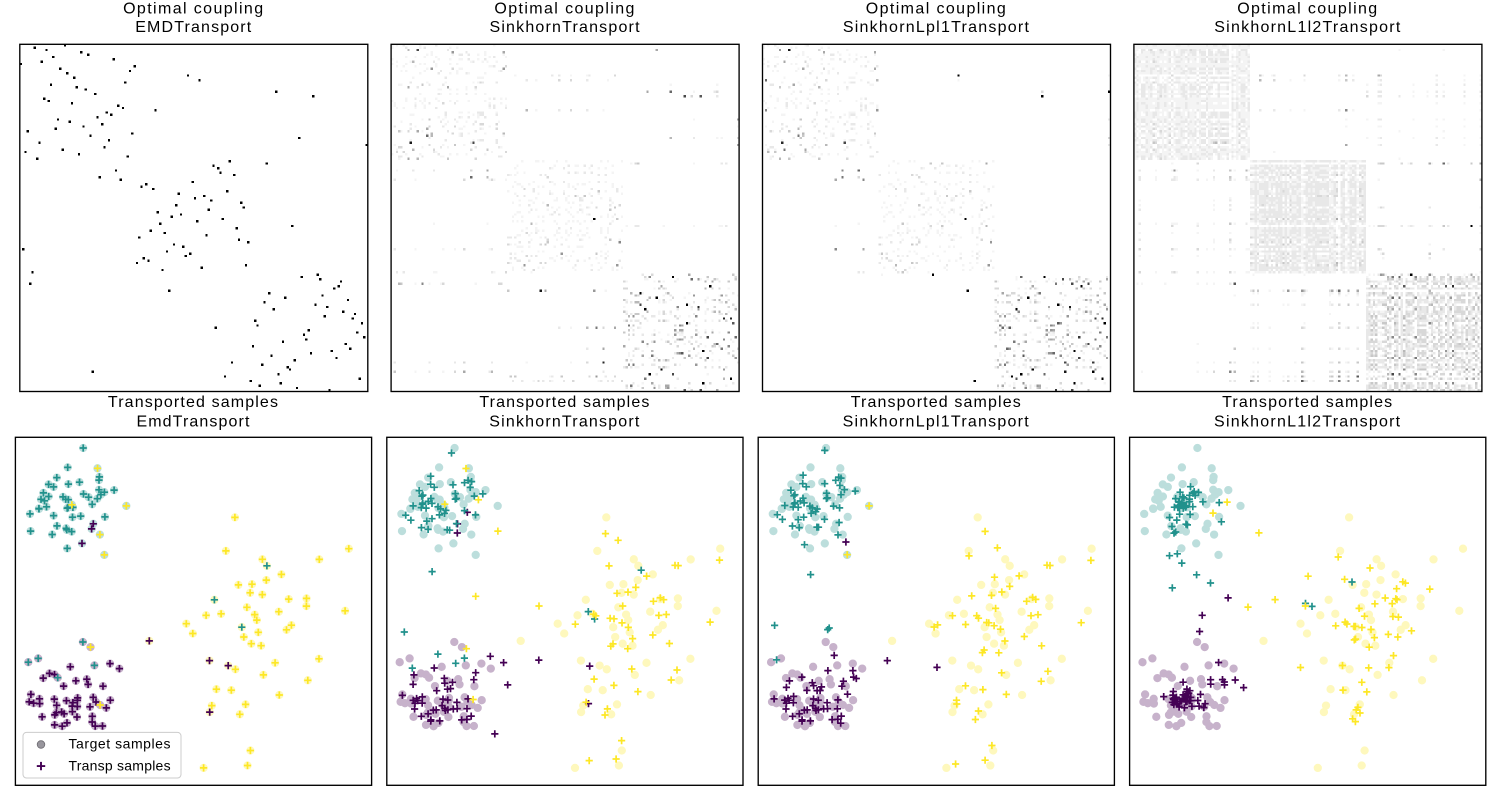  I want to click on svg-text: EMDTransport, so click(193, 27).